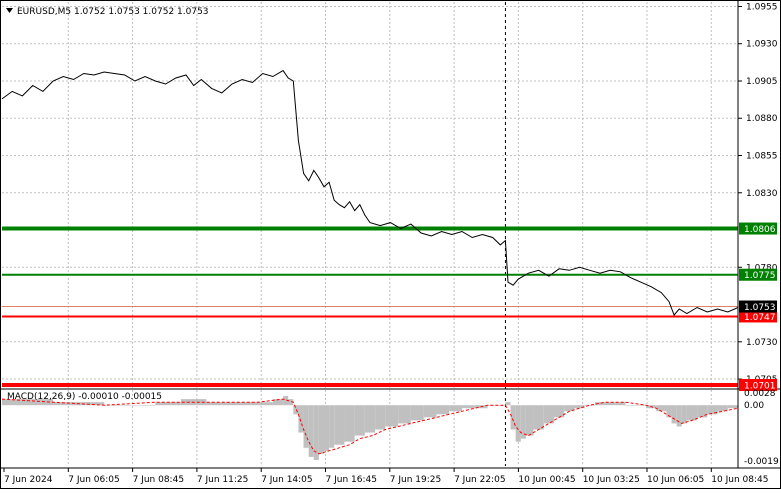 Image resolution: width=781 pixels, height=493 pixels. Describe the element at coordinates (754, 406) in the screenshot. I see `macd-tick-label: 0.00` at that location.